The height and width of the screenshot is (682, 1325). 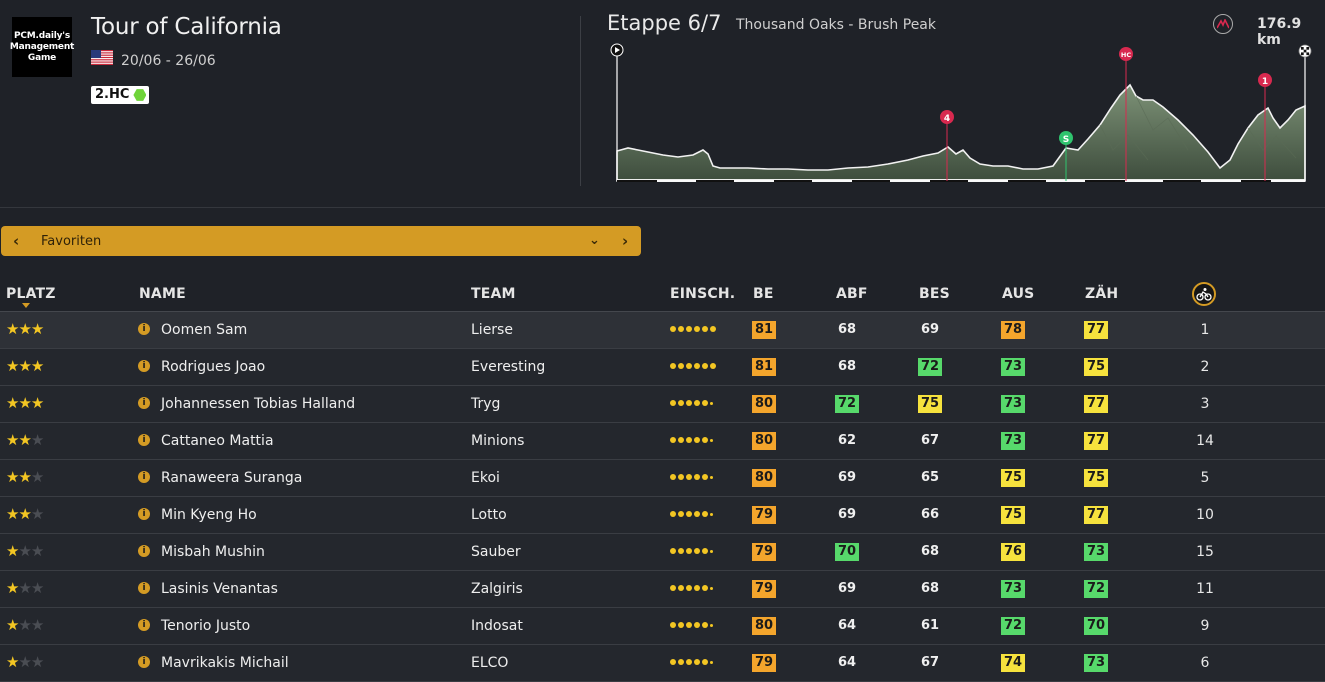 What do you see at coordinates (662, 552) in the screenshot?
I see `table-row: ★★★ i Misbah Mushin Sauber 79 70 68 76 73 15` at bounding box center [662, 552].